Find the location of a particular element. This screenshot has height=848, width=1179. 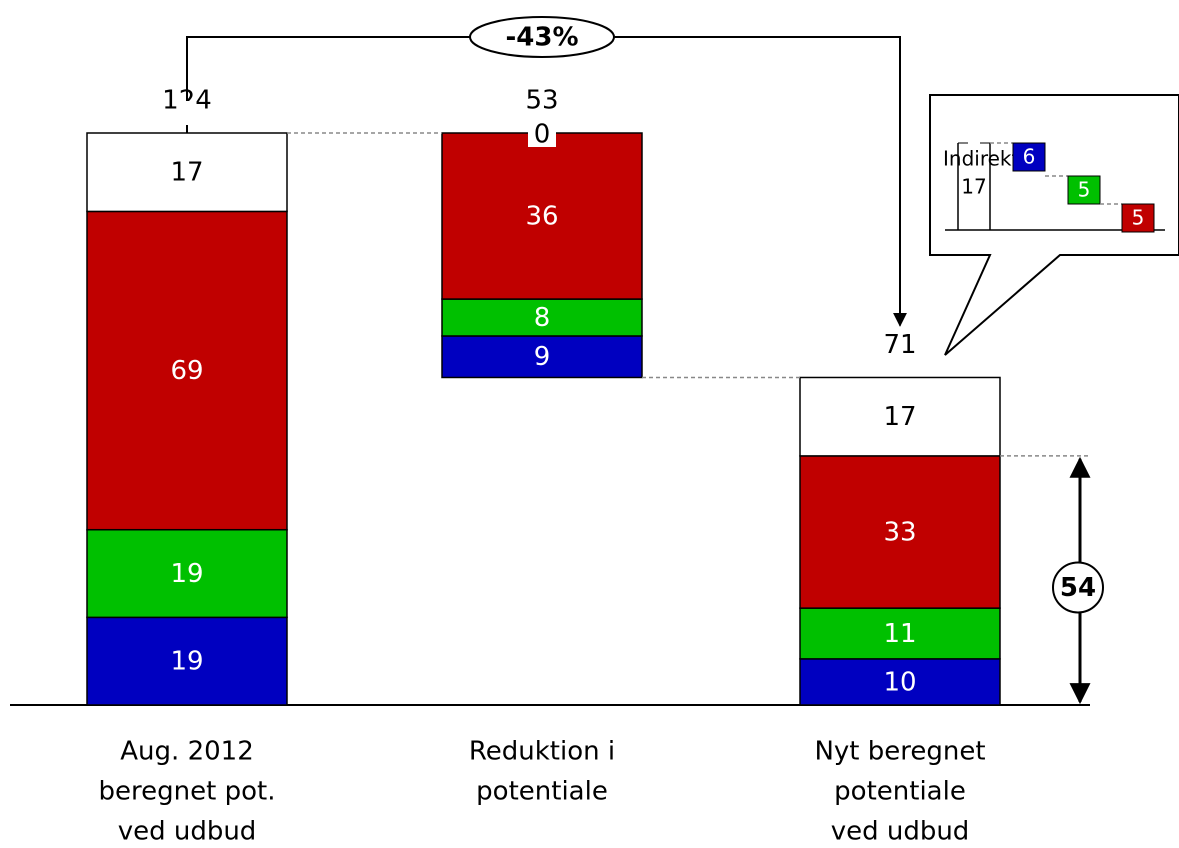

inset-value-label: 6 is located at coordinates (1029, 157).